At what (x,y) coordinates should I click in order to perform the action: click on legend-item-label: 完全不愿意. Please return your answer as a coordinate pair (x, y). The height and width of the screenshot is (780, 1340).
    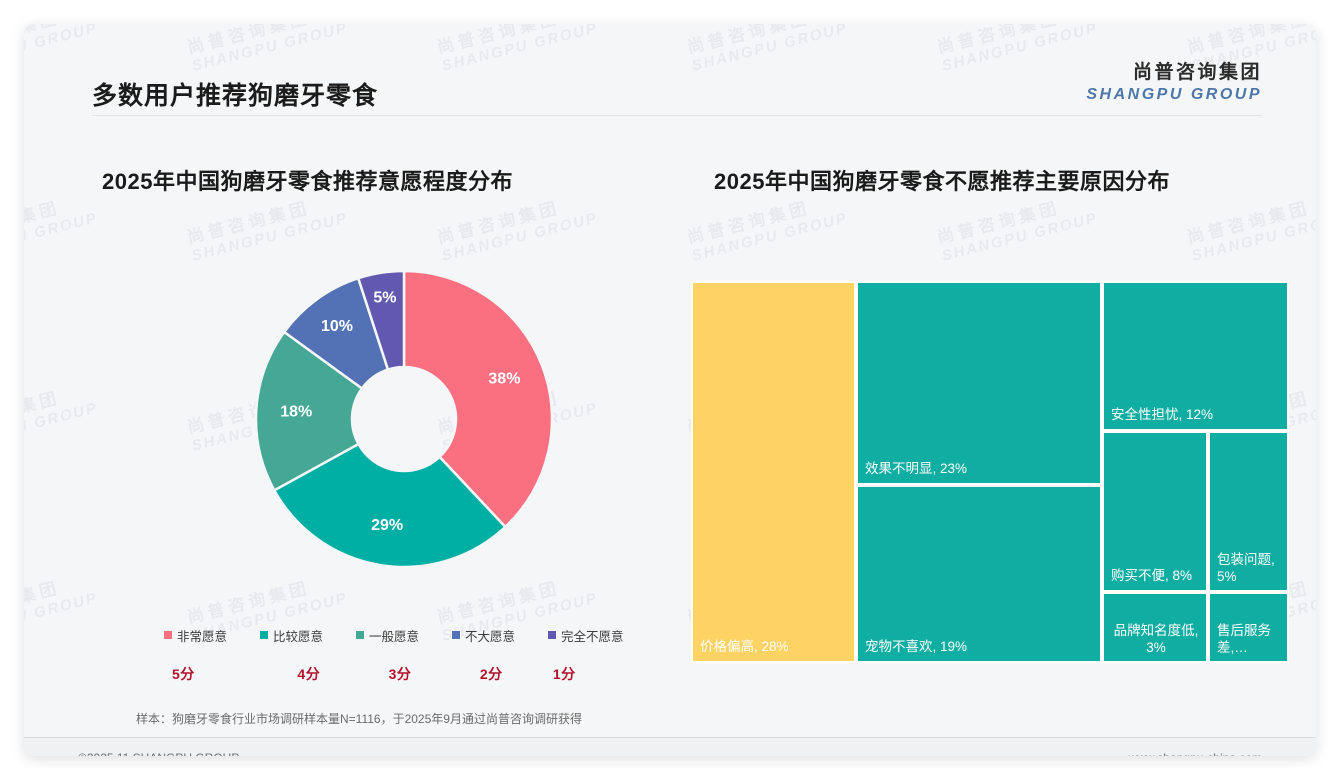
    Looking at the image, I should click on (592, 636).